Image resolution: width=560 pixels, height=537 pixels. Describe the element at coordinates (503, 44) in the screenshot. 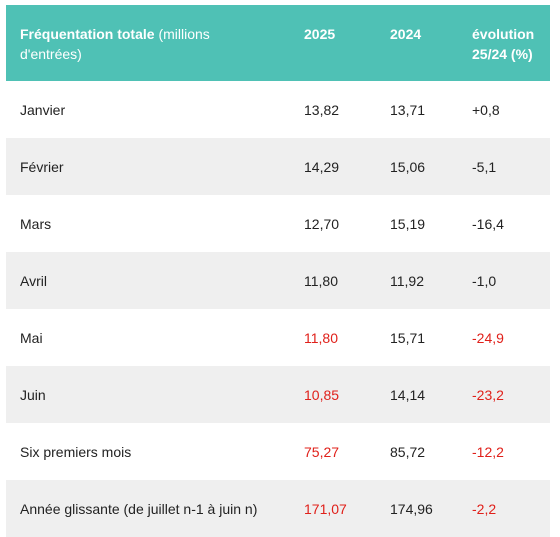

I see `header-col-evolution: évolution 25/24 (%)` at that location.